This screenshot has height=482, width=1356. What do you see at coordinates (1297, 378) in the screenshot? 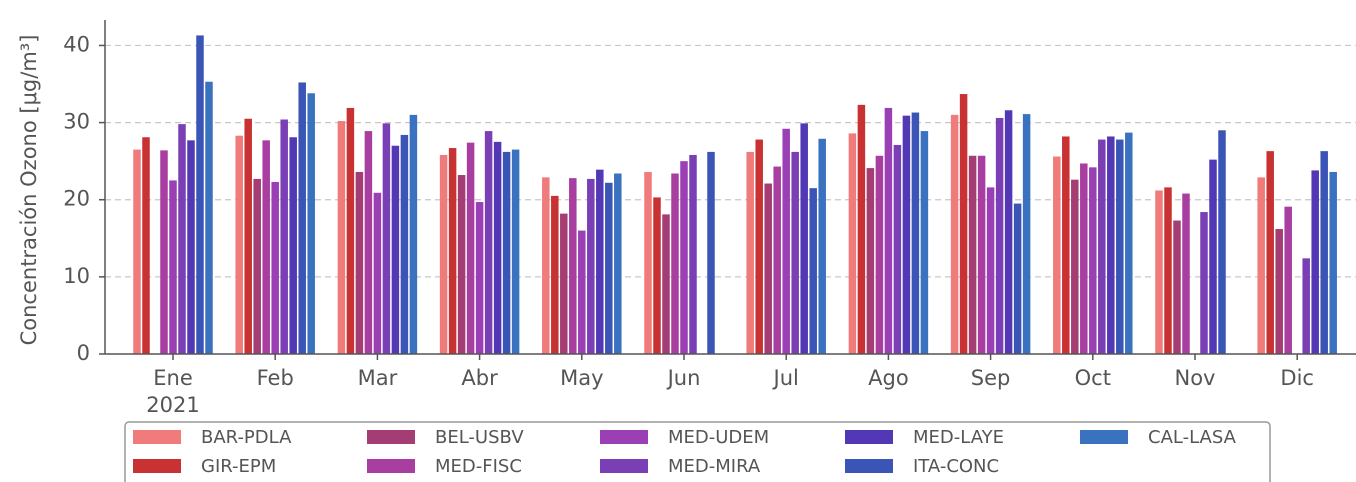
I see `x-tick-label: Dic` at bounding box center [1297, 378].